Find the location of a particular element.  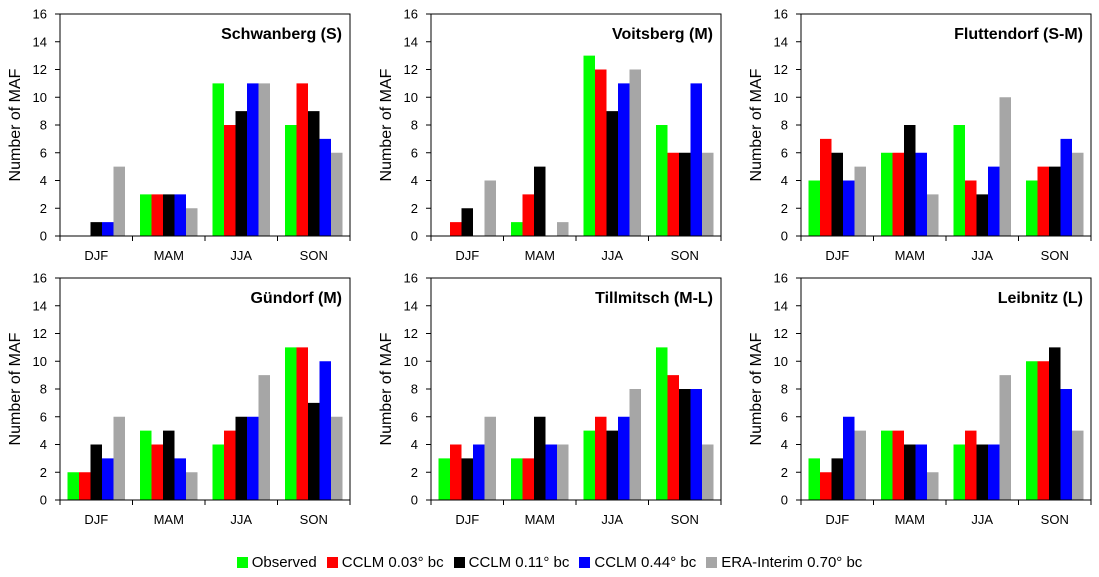

chart-gundorf-m-ytick-label: 0 is located at coordinates (43, 500).